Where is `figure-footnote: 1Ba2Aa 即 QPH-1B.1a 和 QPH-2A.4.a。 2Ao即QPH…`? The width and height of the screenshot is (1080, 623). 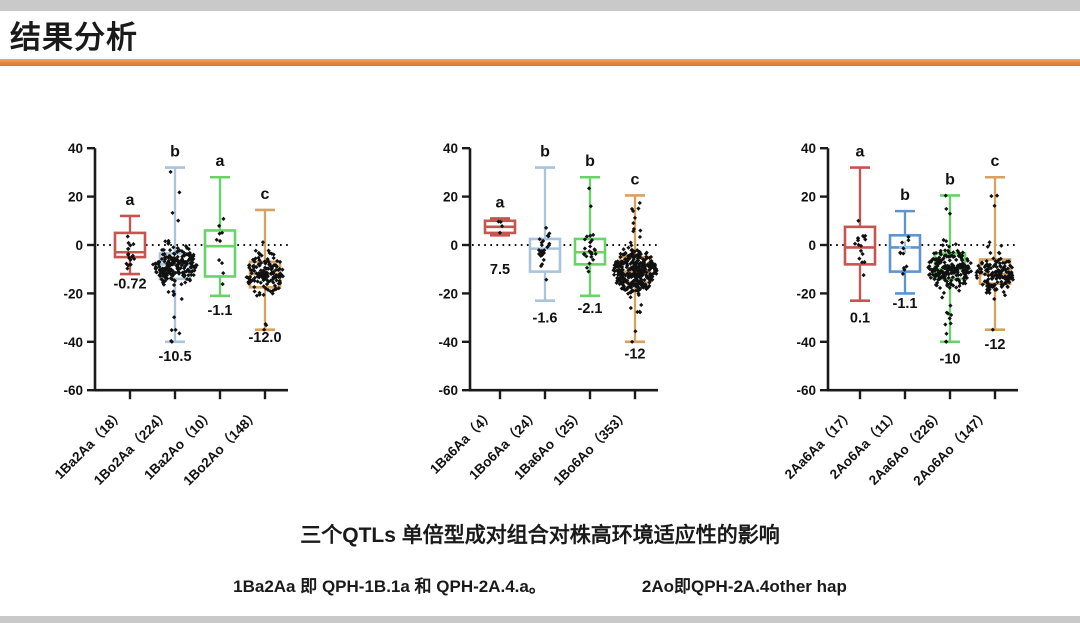
figure-footnote: 1Ba2Aa 即 QPH-1B.1a 和 QPH-2A.4.a。 2Ao即QPH… is located at coordinates (540, 584).